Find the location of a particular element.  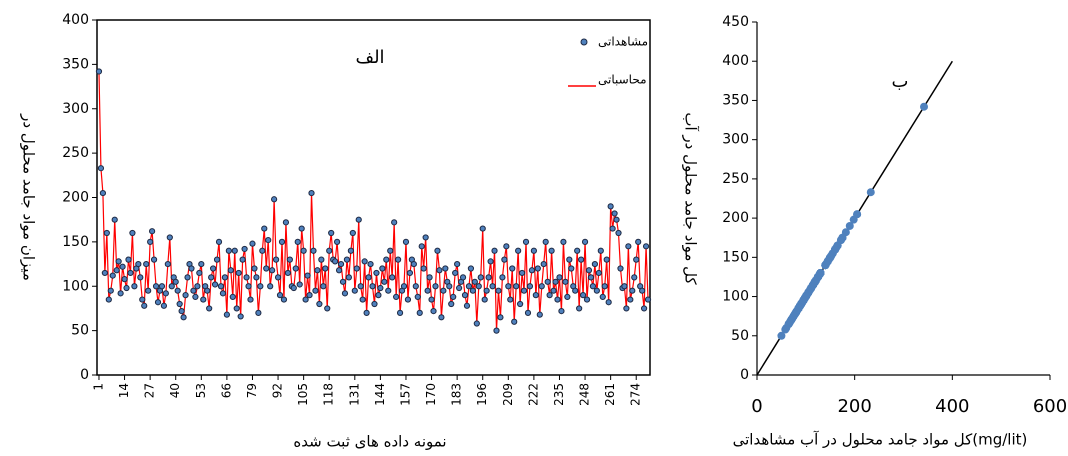

x-tick-label: 14 is located at coordinates (124, 390).